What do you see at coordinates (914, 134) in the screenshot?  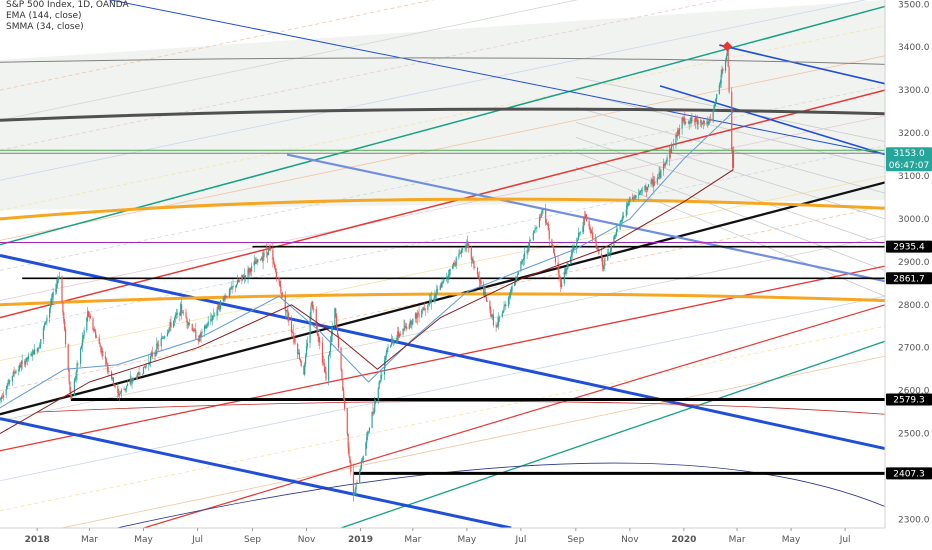 I see `y-tick-label: 3200.0` at bounding box center [914, 134].